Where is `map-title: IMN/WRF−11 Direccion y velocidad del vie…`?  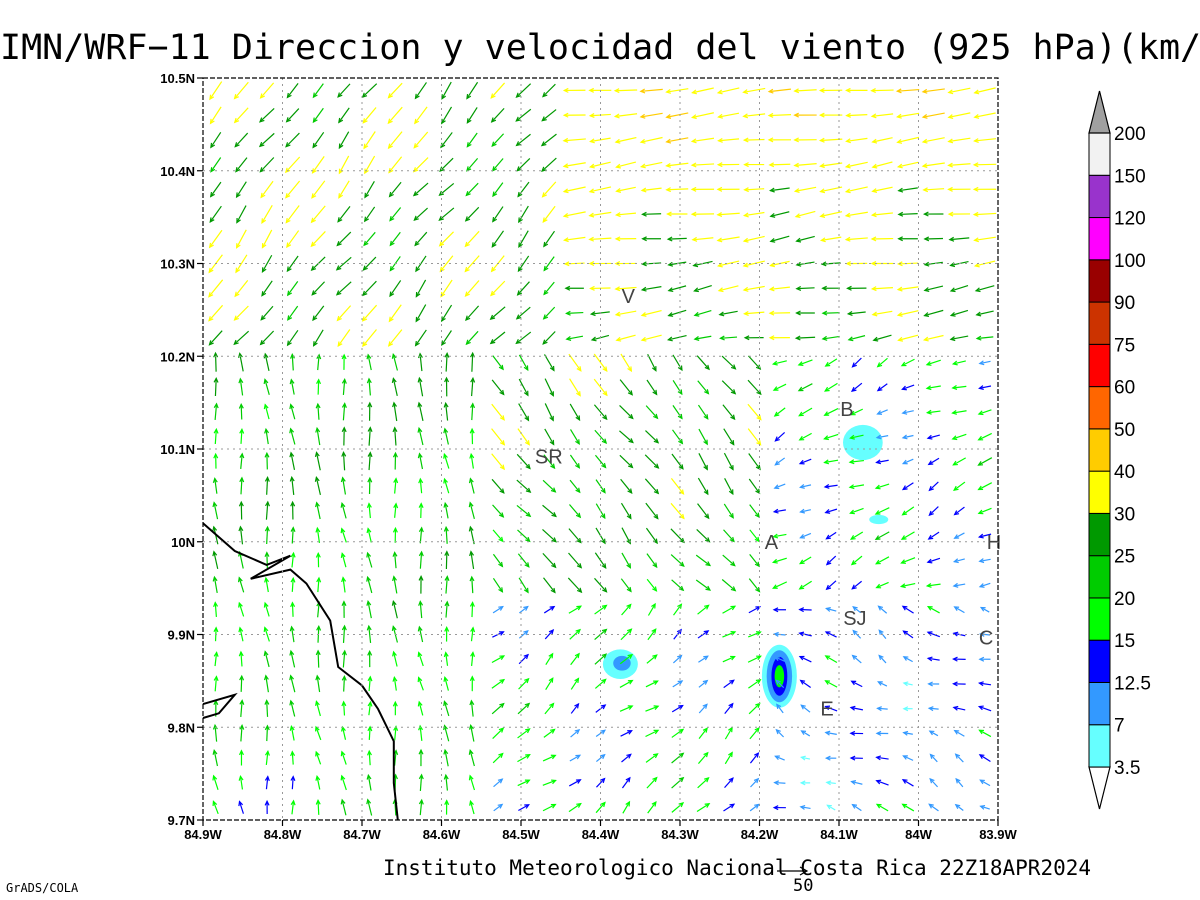
map-title: IMN/WRF−11 Direccion y velocidad del vie… is located at coordinates (600, 48).